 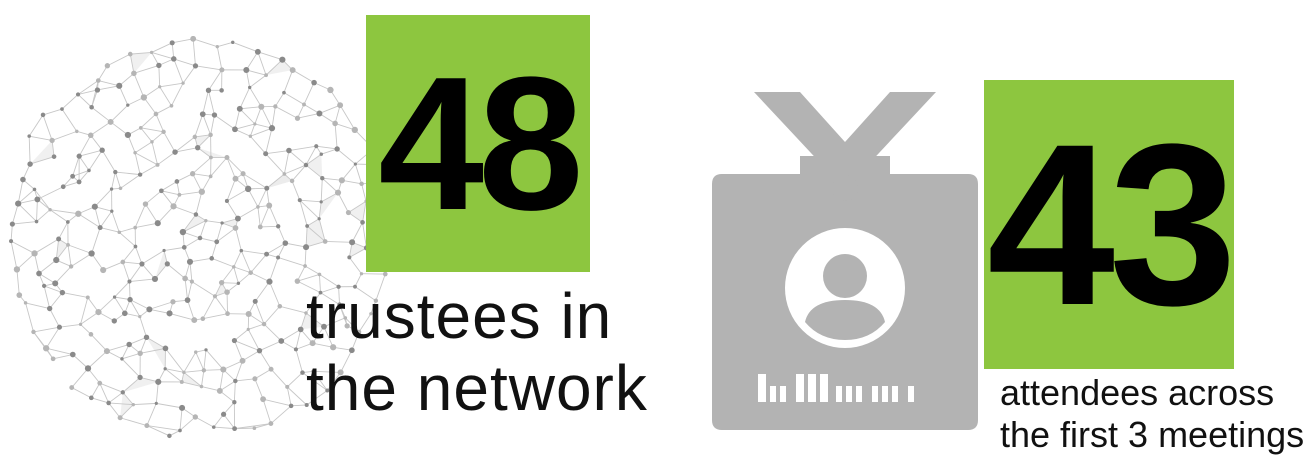 What do you see at coordinates (845, 320) in the screenshot?
I see `avatar-body` at bounding box center [845, 320].